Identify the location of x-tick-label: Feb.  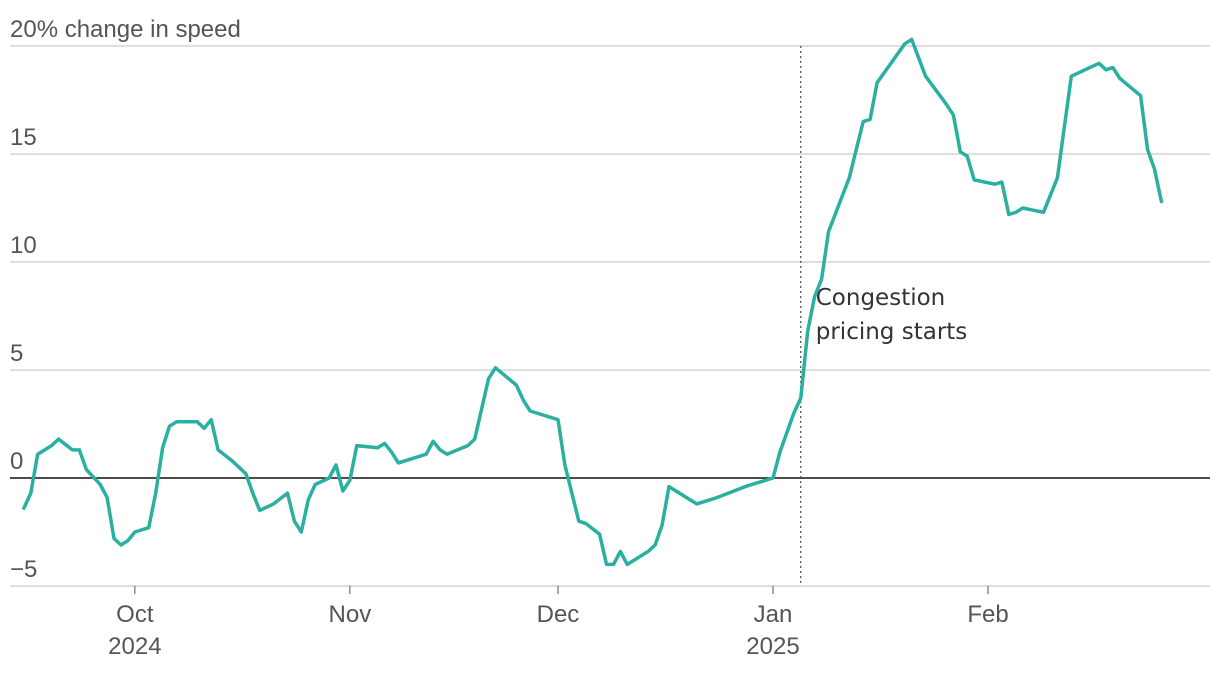
(987, 614).